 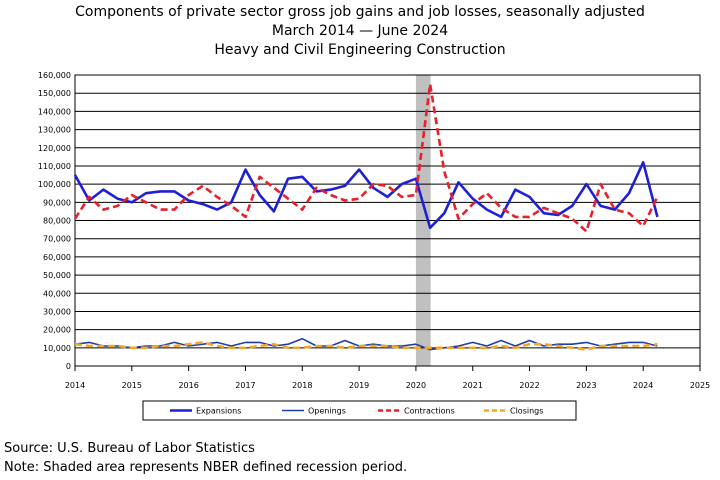 What do you see at coordinates (700, 385) in the screenshot?
I see `x-tick-label: 2025` at bounding box center [700, 385].